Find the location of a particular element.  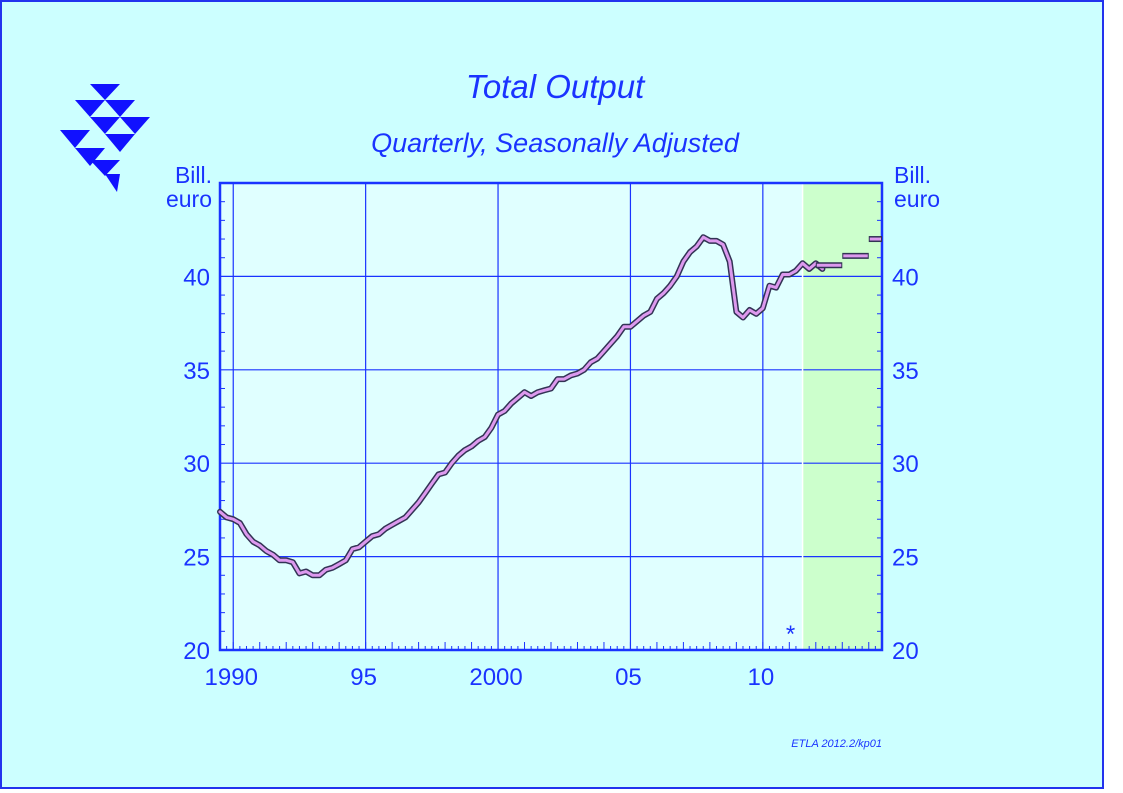

y-tick-label-right: 25 is located at coordinates (905, 558).